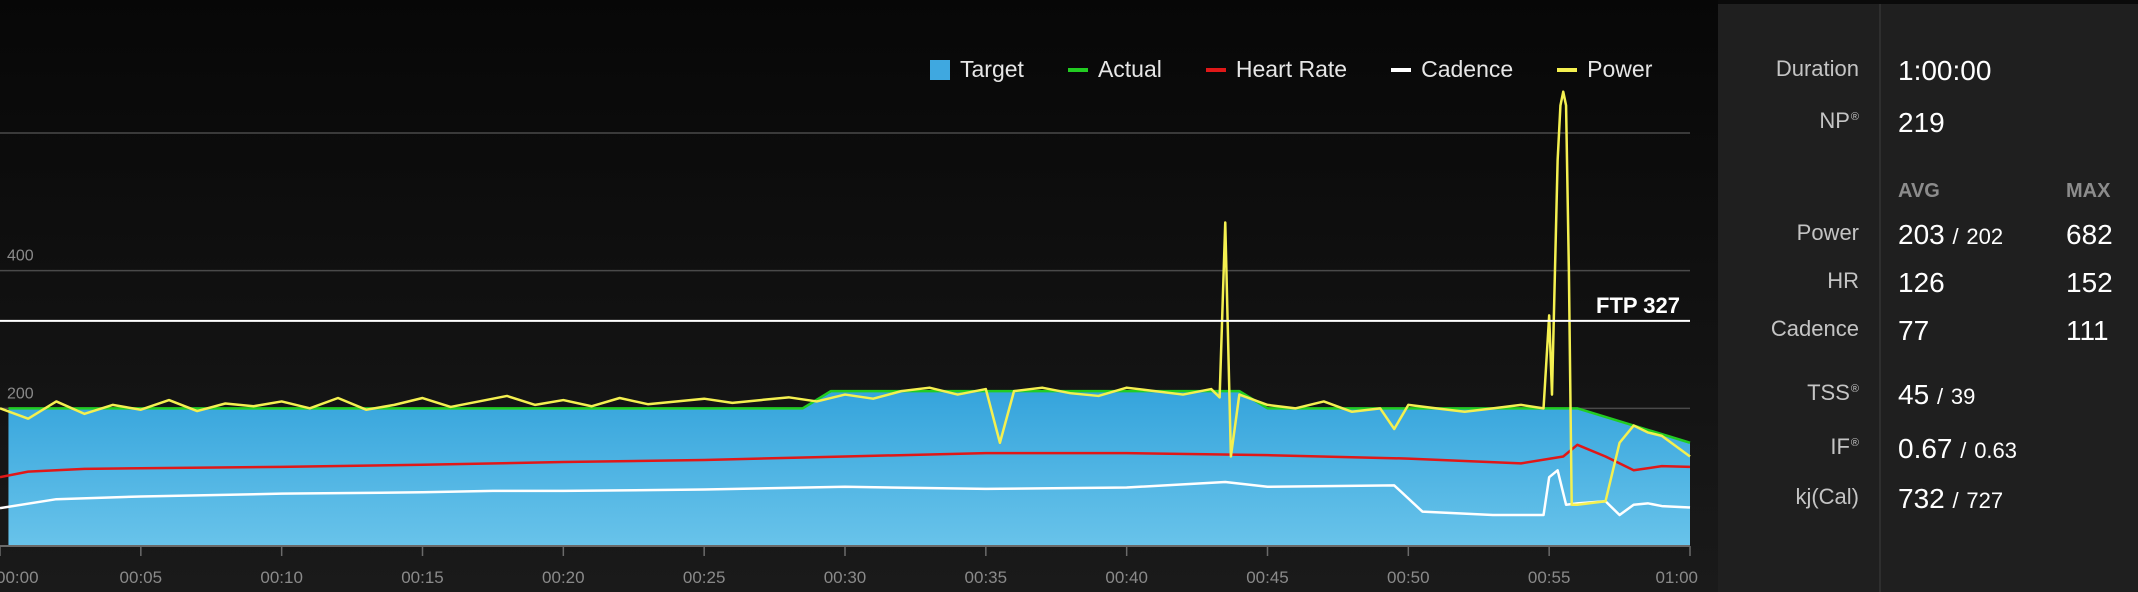 This screenshot has width=2138, height=592. I want to click on x-tick-label: 00:15, so click(422, 577).